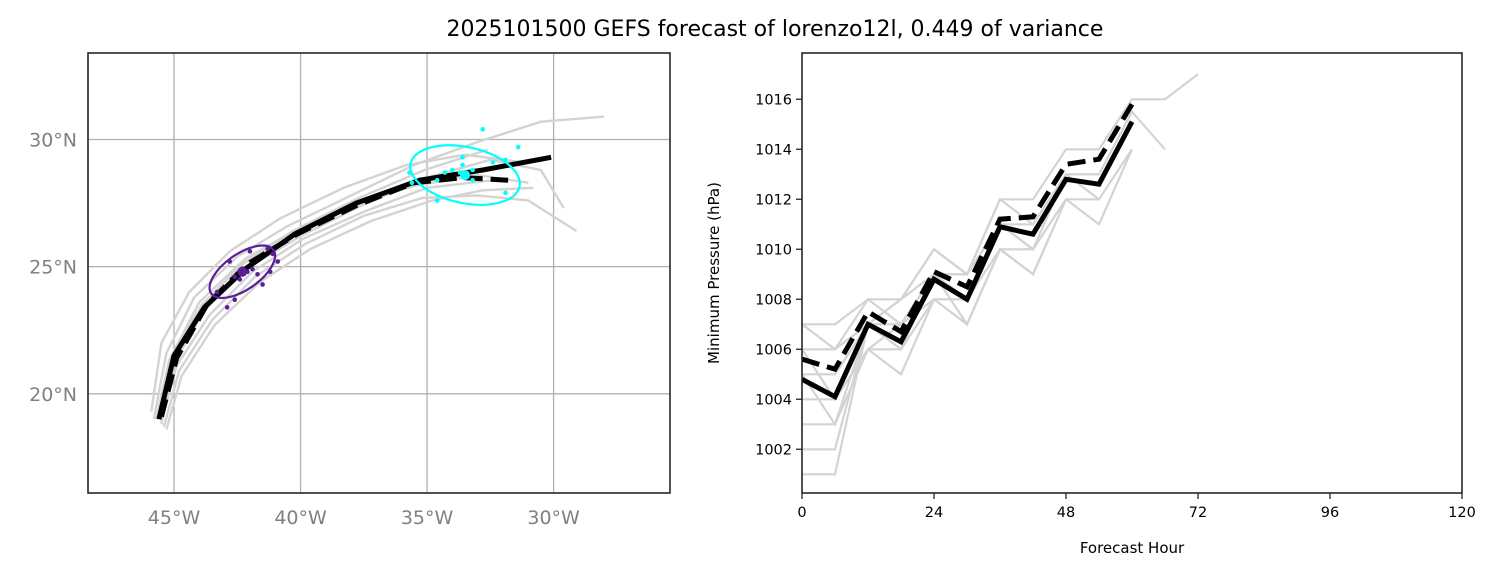  I want to click on map-lat-tick-label: 30°N, so click(53, 140).